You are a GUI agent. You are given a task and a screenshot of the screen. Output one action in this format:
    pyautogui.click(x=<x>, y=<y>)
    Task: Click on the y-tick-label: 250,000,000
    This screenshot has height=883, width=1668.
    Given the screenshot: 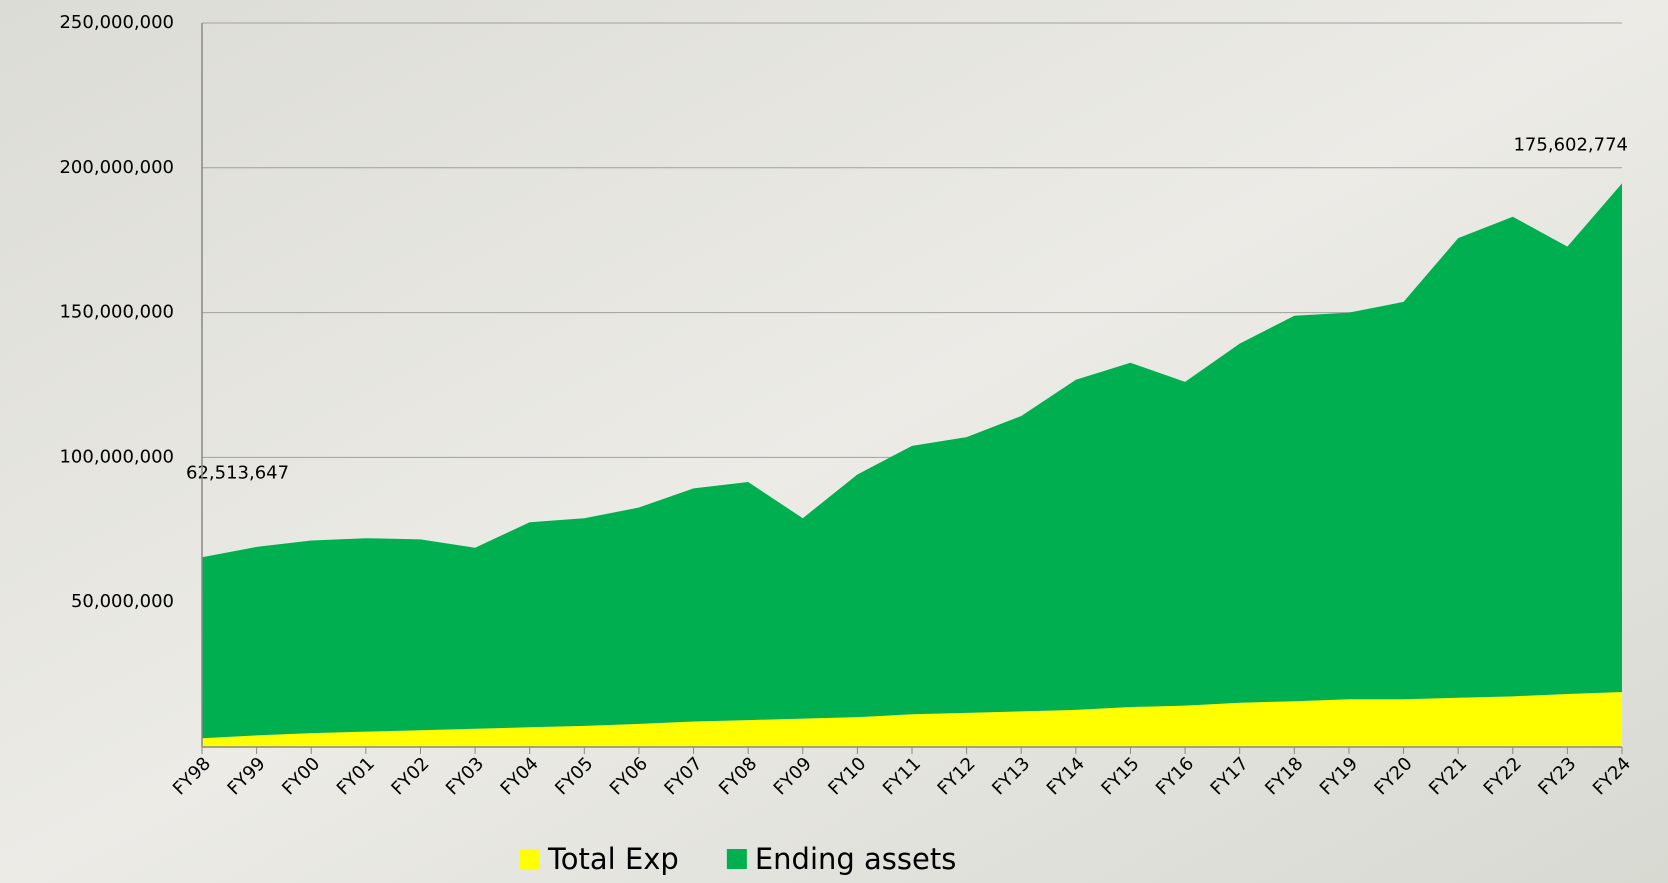 What is the action you would take?
    pyautogui.click(x=116, y=22)
    